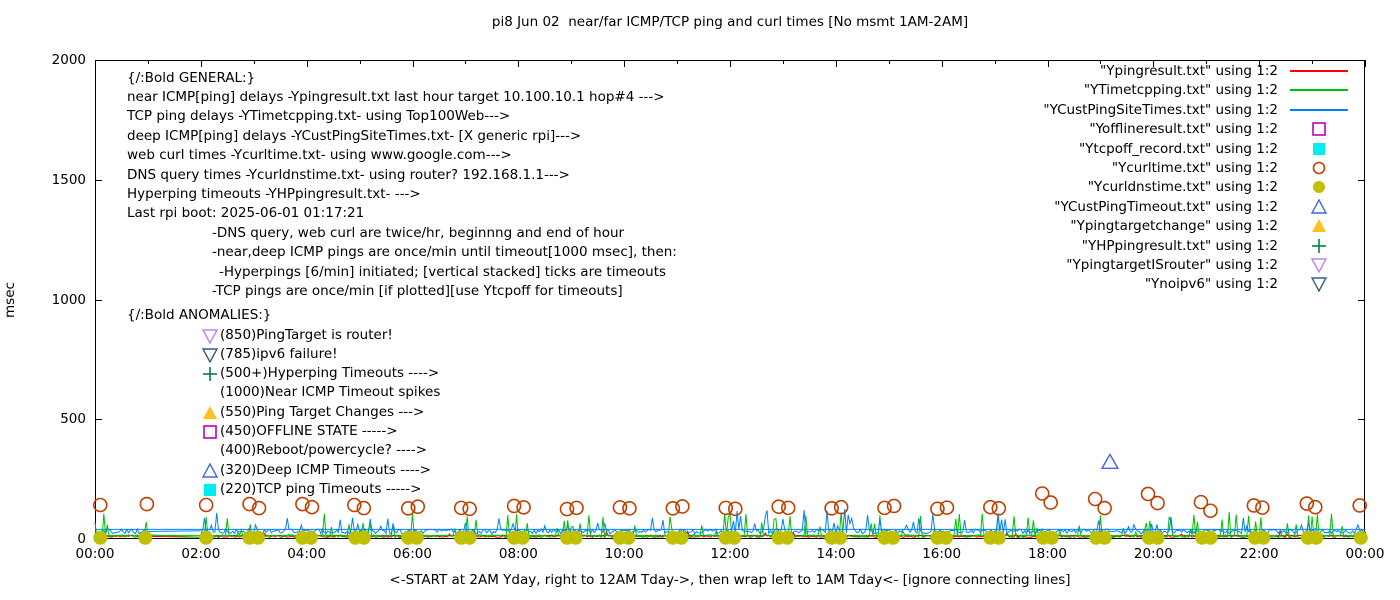  Describe the element at coordinates (201, 554) in the screenshot. I see `x-tick-label: 02:00` at that location.